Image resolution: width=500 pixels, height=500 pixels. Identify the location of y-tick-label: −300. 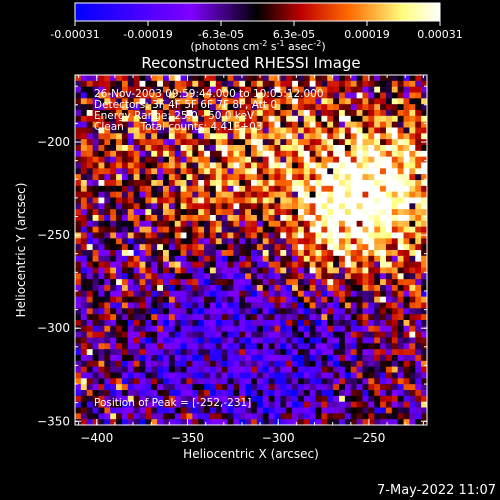
(53, 328).